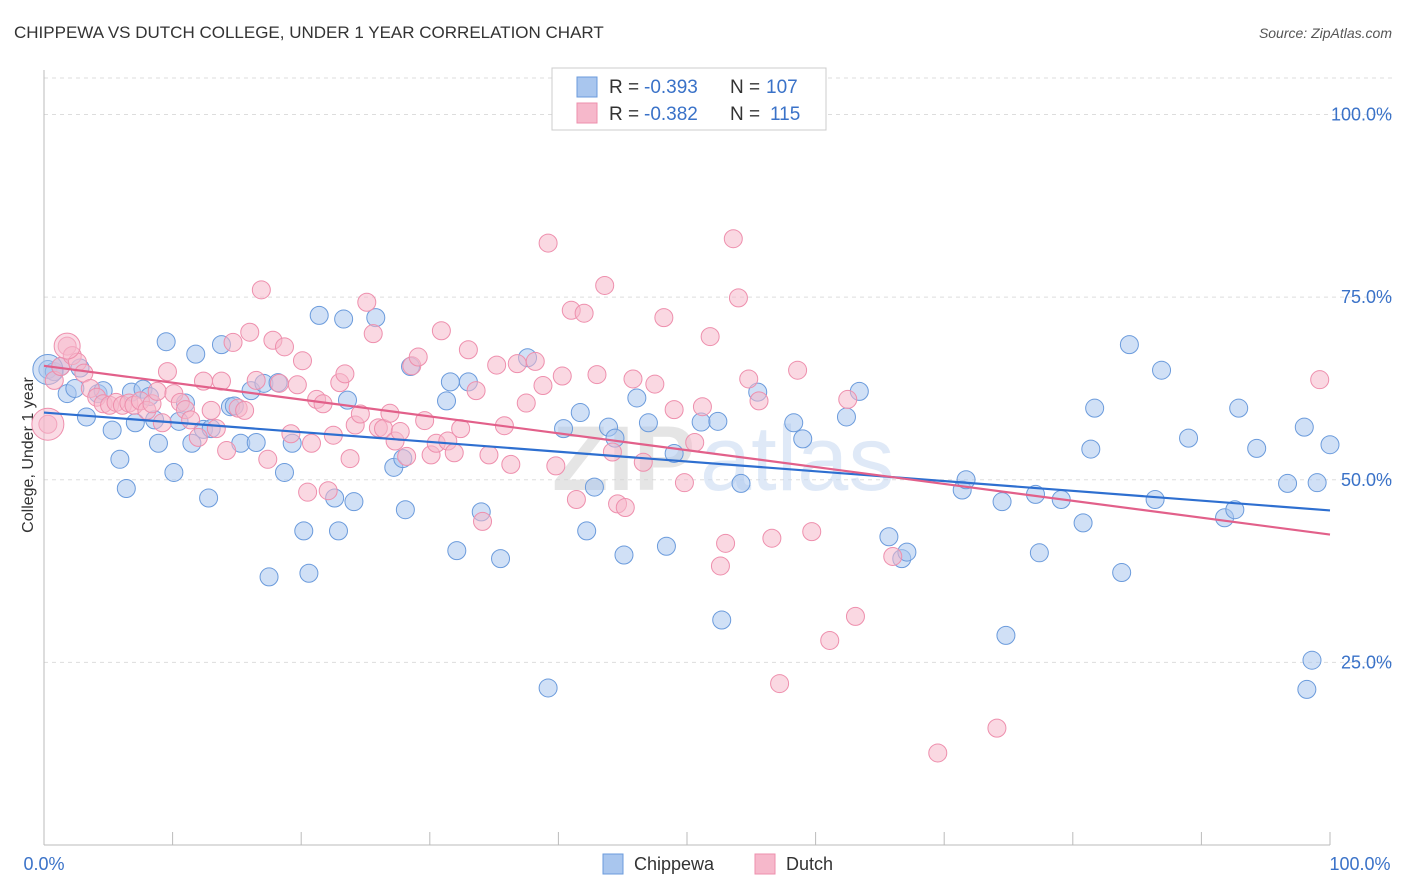  I want to click on legend-n-value-1: 107, so click(782, 87).